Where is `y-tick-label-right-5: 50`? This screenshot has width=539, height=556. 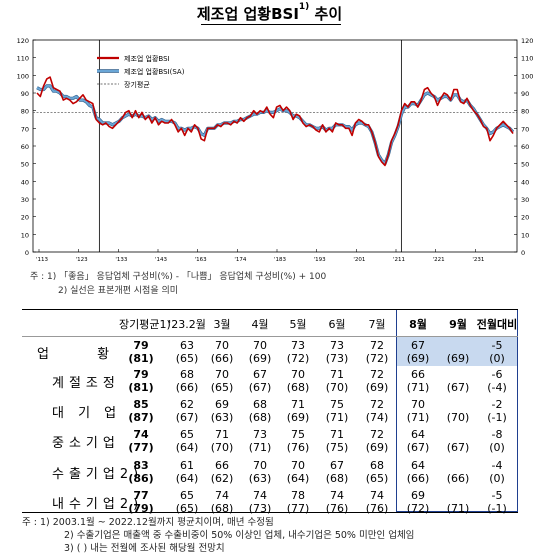 y-tick-label-right-5: 50 is located at coordinates (525, 165).